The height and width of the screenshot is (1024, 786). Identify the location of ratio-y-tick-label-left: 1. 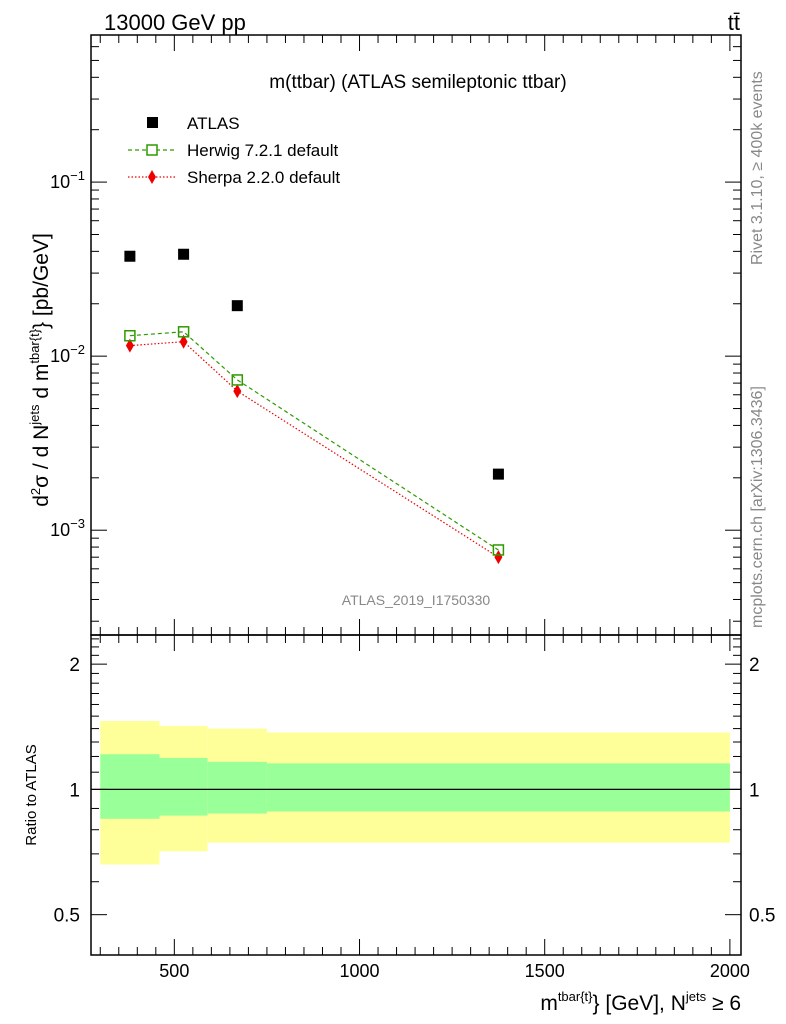
(74, 790).